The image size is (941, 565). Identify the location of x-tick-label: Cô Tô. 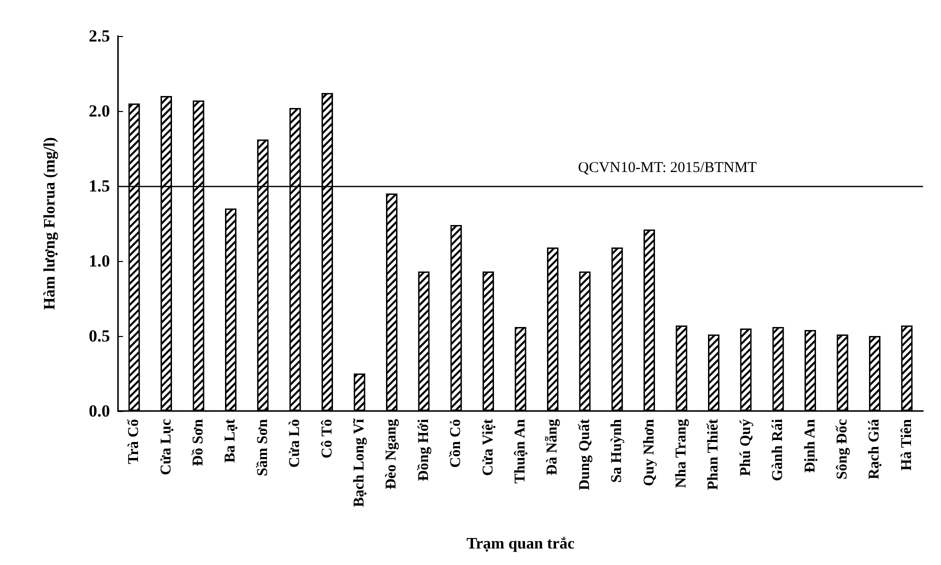
(327, 438).